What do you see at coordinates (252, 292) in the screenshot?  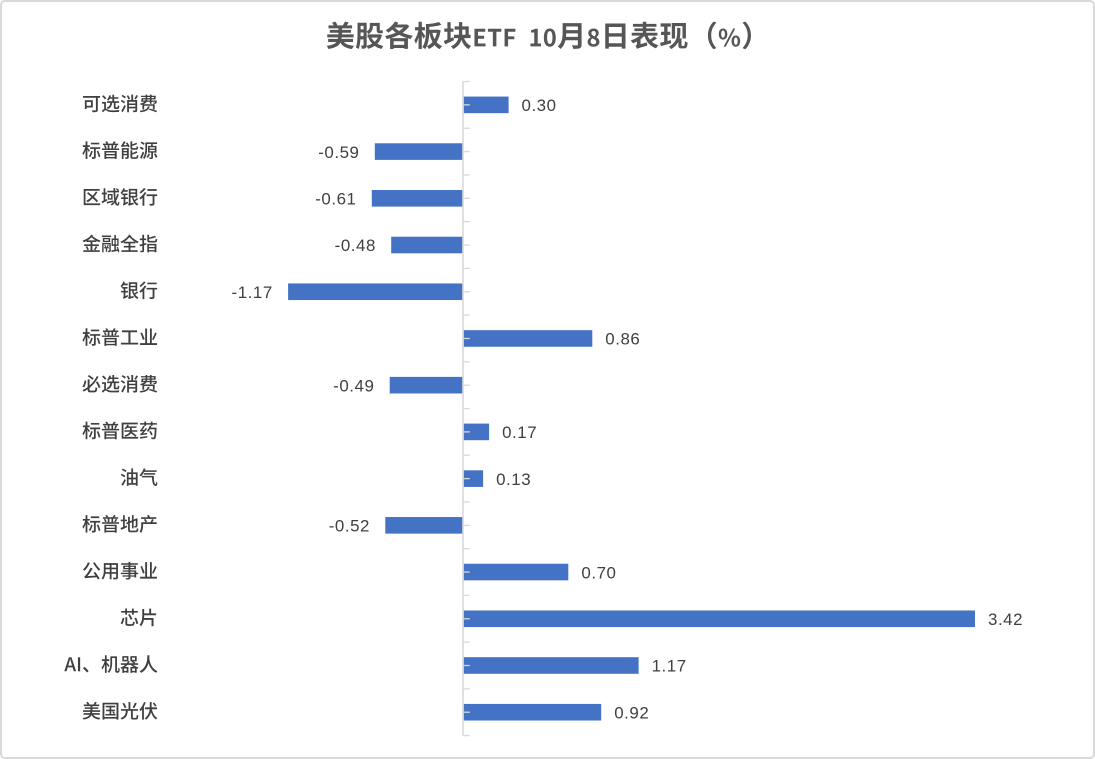 I see `svg-text: -1.17` at bounding box center [252, 292].